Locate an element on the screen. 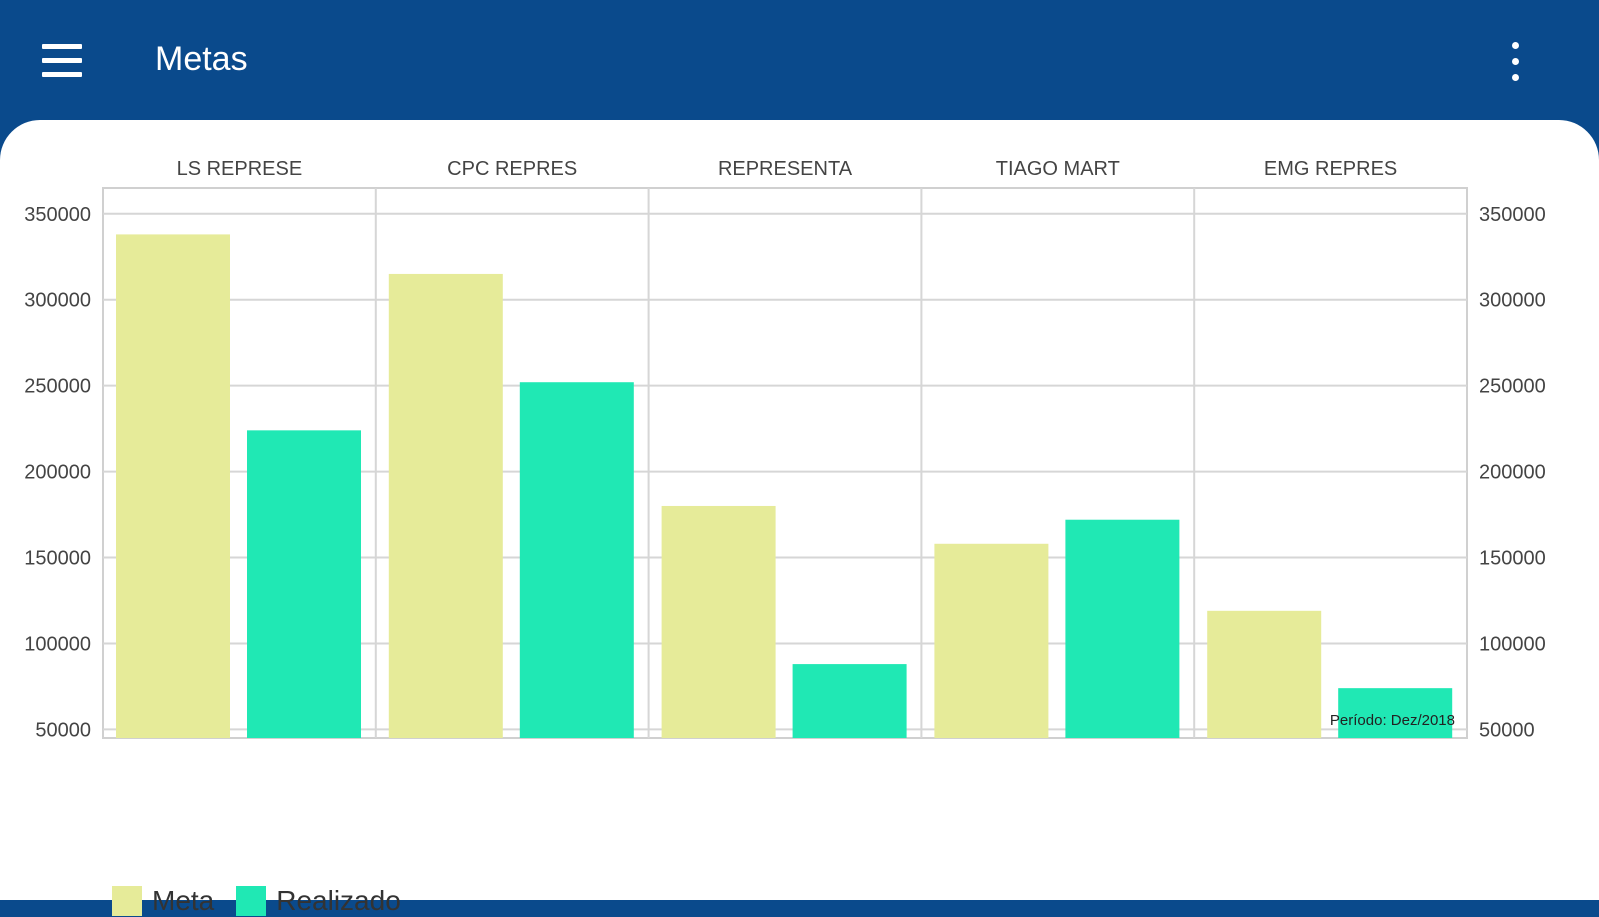 Image resolution: width=1599 pixels, height=917 pixels. chart-legend: Meta Realizado is located at coordinates (267, 901).